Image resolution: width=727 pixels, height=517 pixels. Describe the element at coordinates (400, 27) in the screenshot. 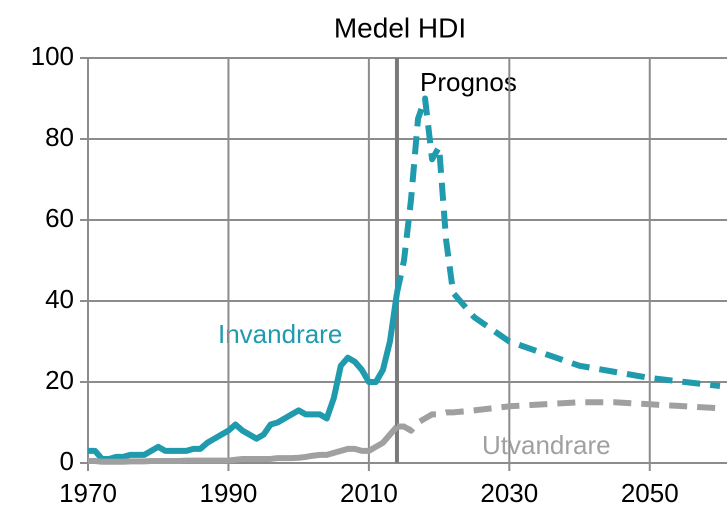

I see `chart-title: Medel HDI` at that location.